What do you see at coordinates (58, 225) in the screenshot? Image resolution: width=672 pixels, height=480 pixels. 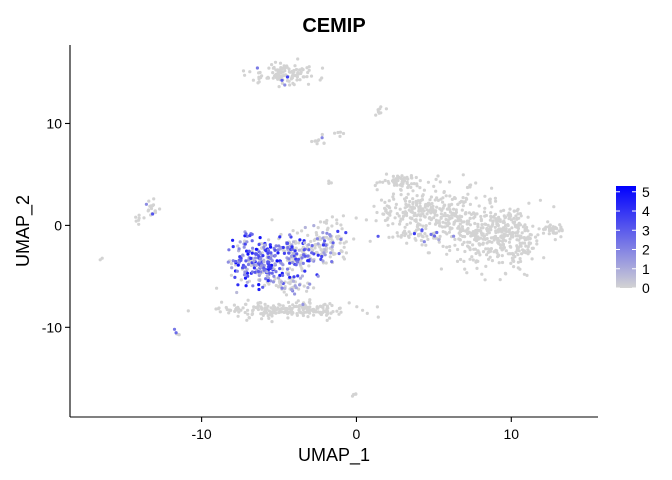 I see `y-tick-label: 0` at bounding box center [58, 225].